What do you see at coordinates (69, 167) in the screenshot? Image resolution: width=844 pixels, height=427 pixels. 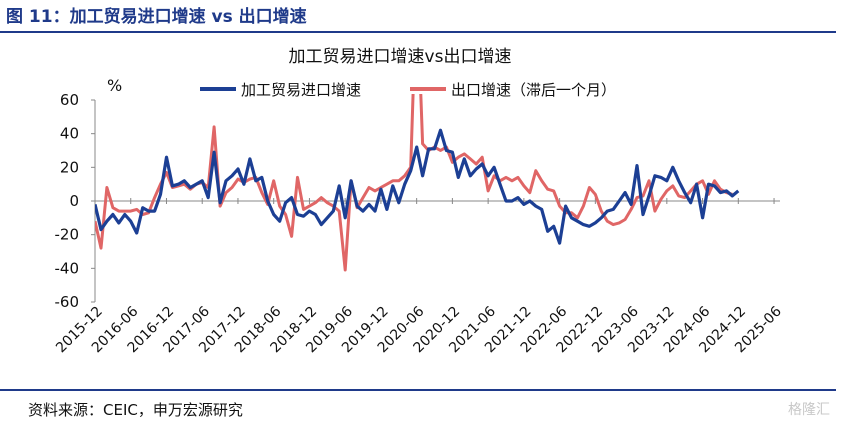 I see `y-tick-label: 20` at bounding box center [69, 167].